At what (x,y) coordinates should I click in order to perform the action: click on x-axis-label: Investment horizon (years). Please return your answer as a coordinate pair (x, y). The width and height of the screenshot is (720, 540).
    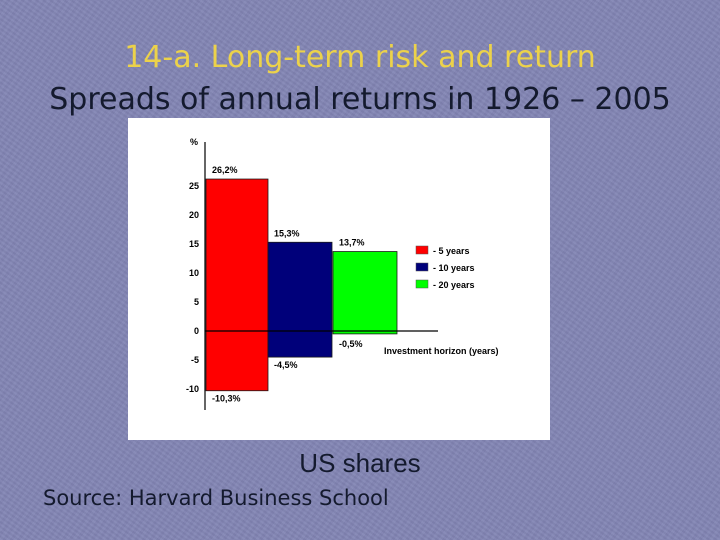
    Looking at the image, I should click on (441, 351).